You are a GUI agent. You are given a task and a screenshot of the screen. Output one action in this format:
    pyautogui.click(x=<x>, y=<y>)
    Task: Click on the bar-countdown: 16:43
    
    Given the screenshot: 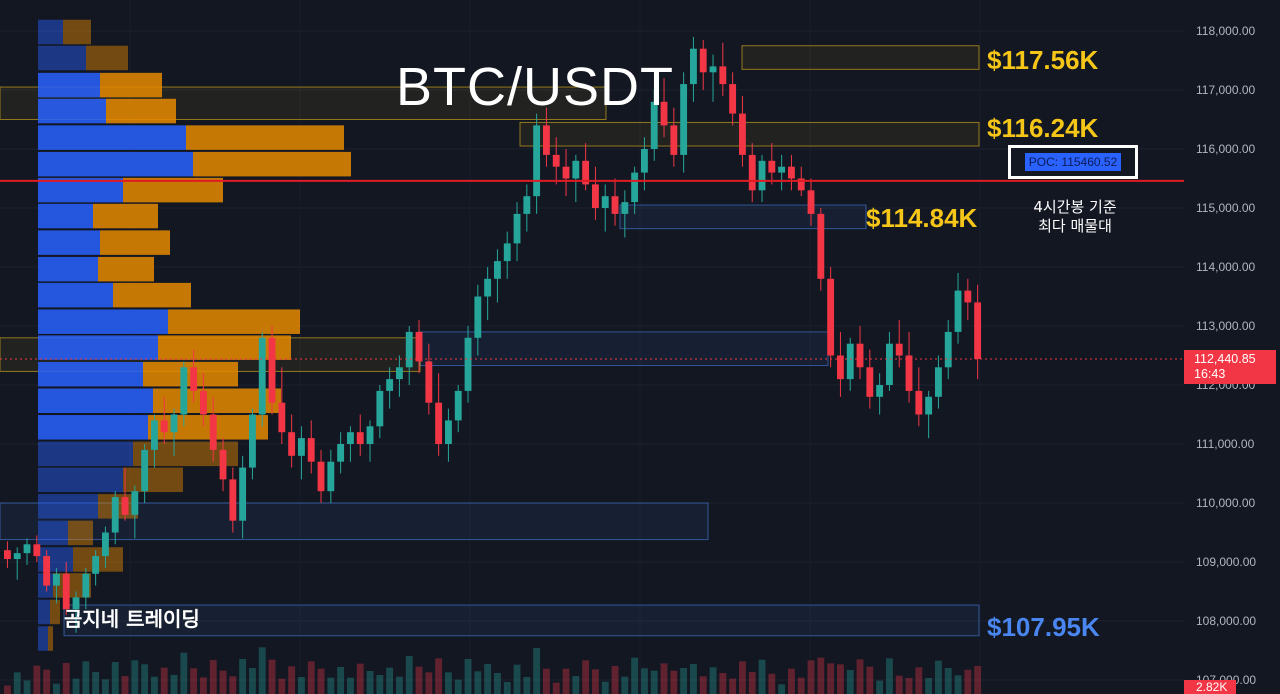 What is the action you would take?
    pyautogui.click(x=1210, y=374)
    